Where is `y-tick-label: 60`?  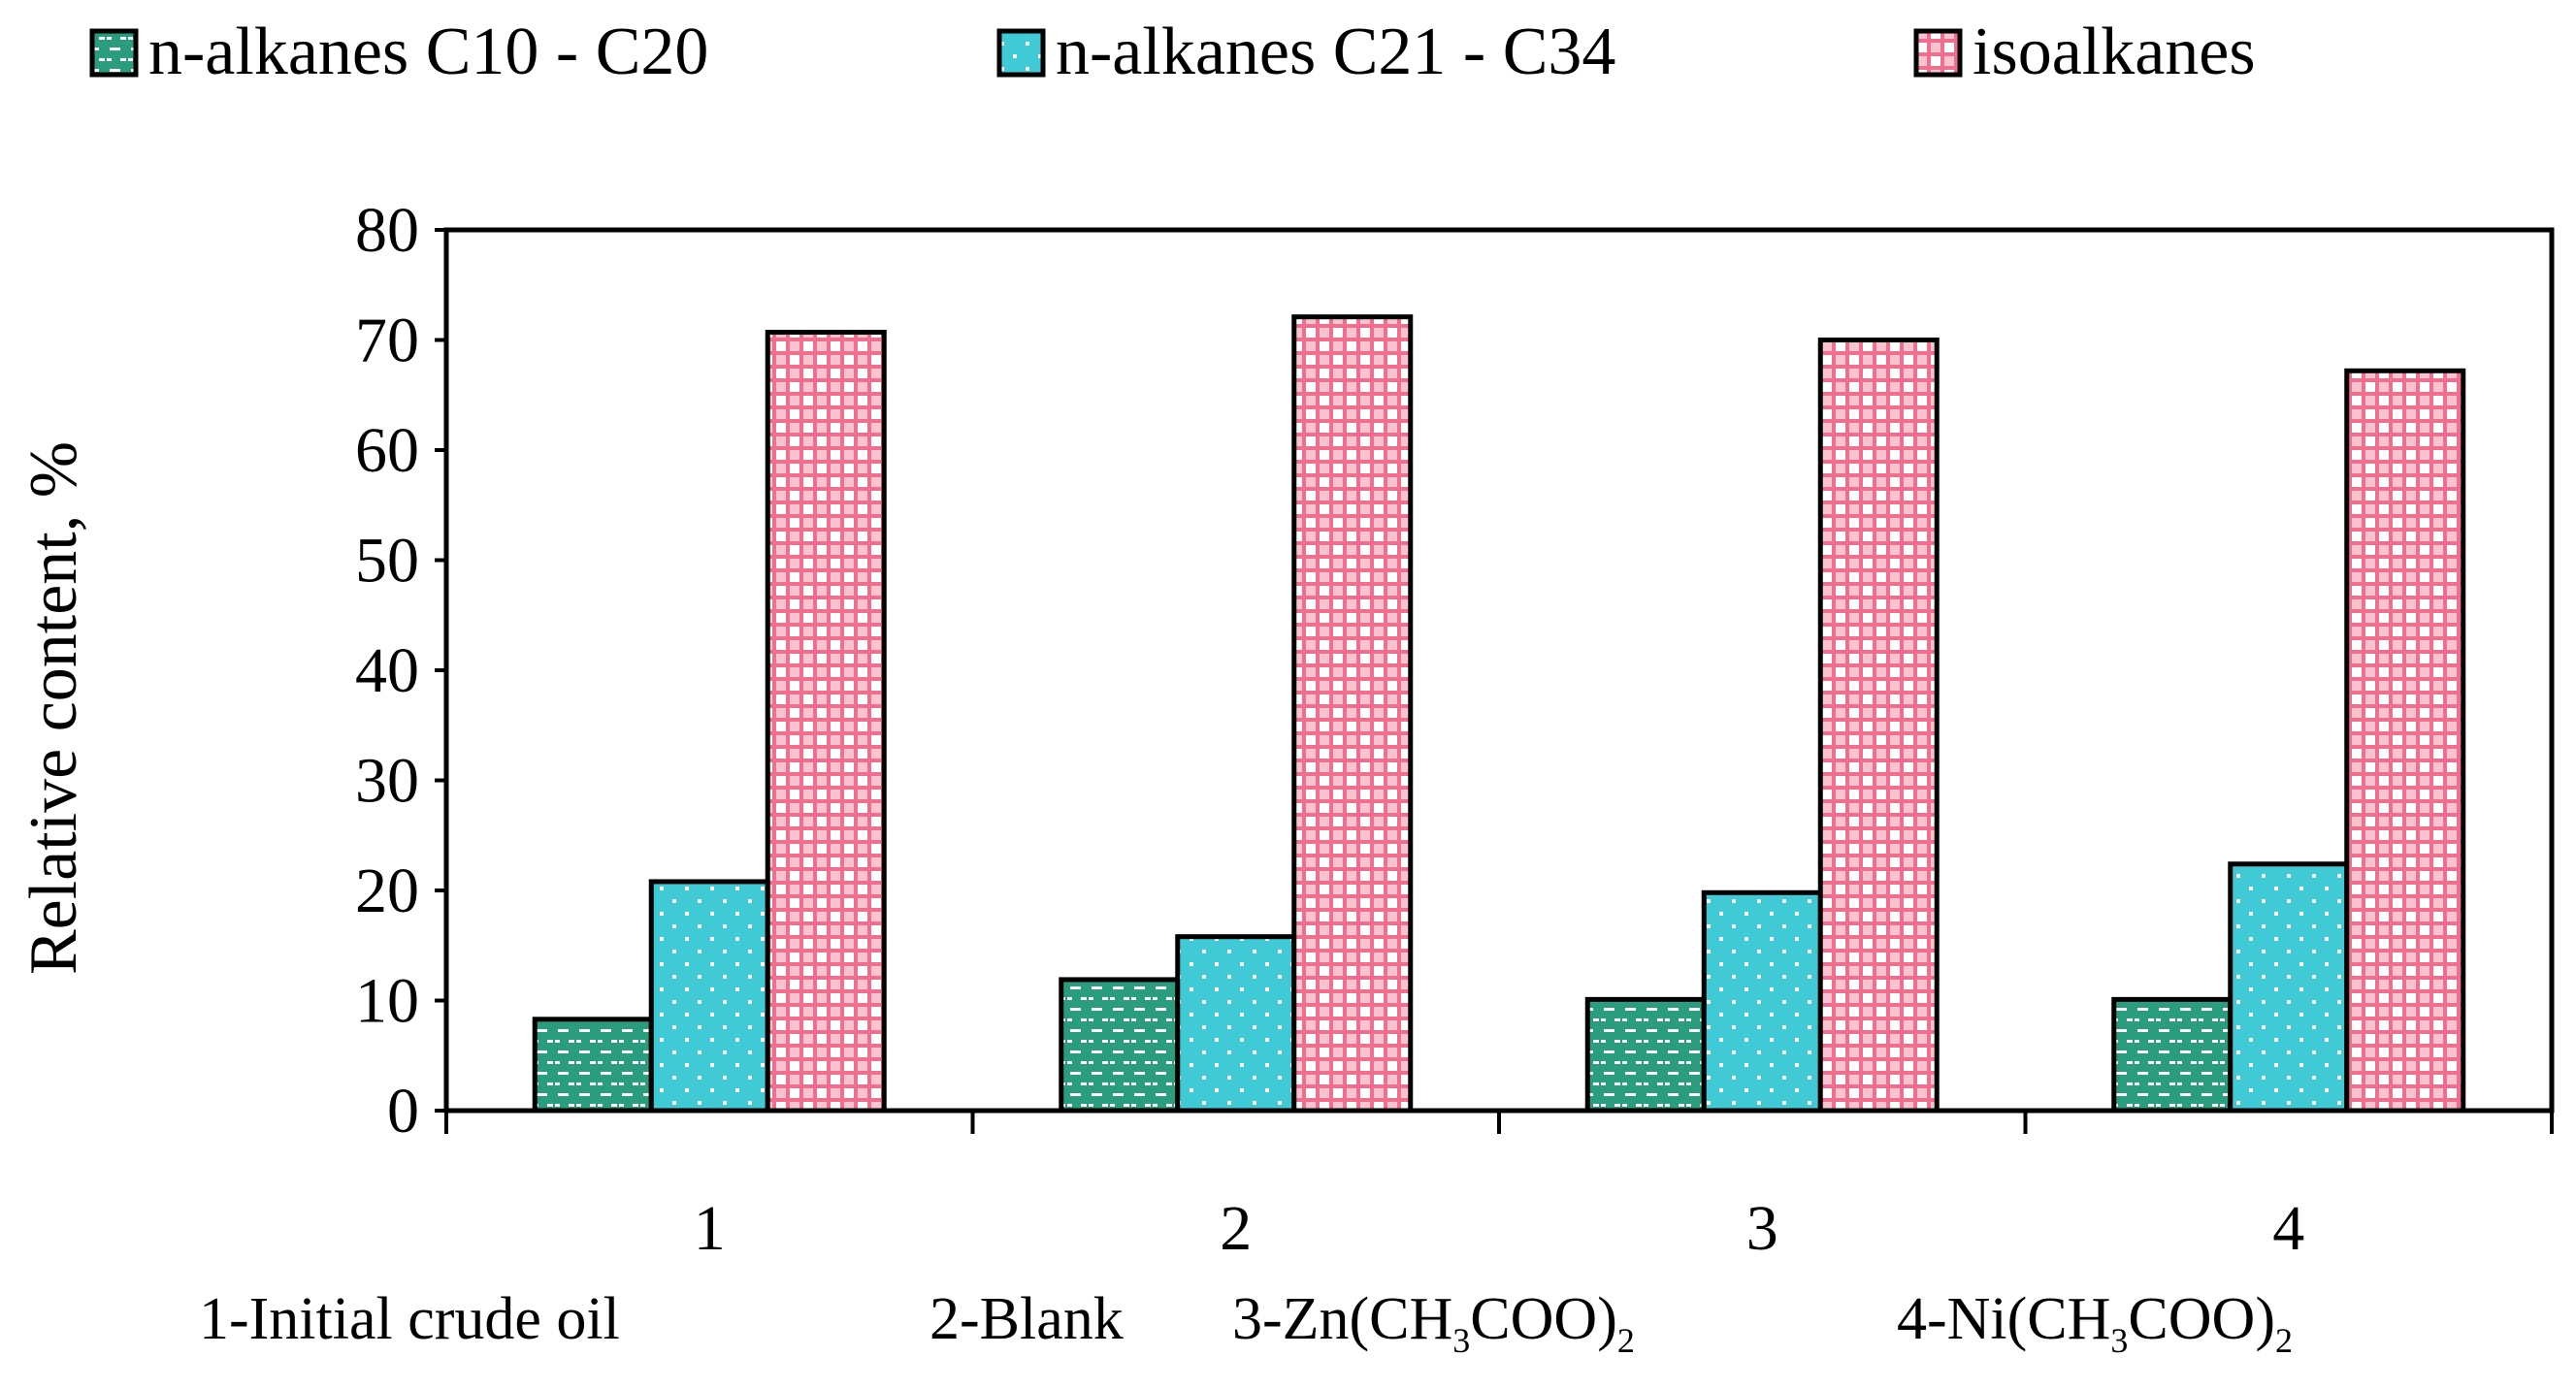
y-tick-label: 60 is located at coordinates (387, 450).